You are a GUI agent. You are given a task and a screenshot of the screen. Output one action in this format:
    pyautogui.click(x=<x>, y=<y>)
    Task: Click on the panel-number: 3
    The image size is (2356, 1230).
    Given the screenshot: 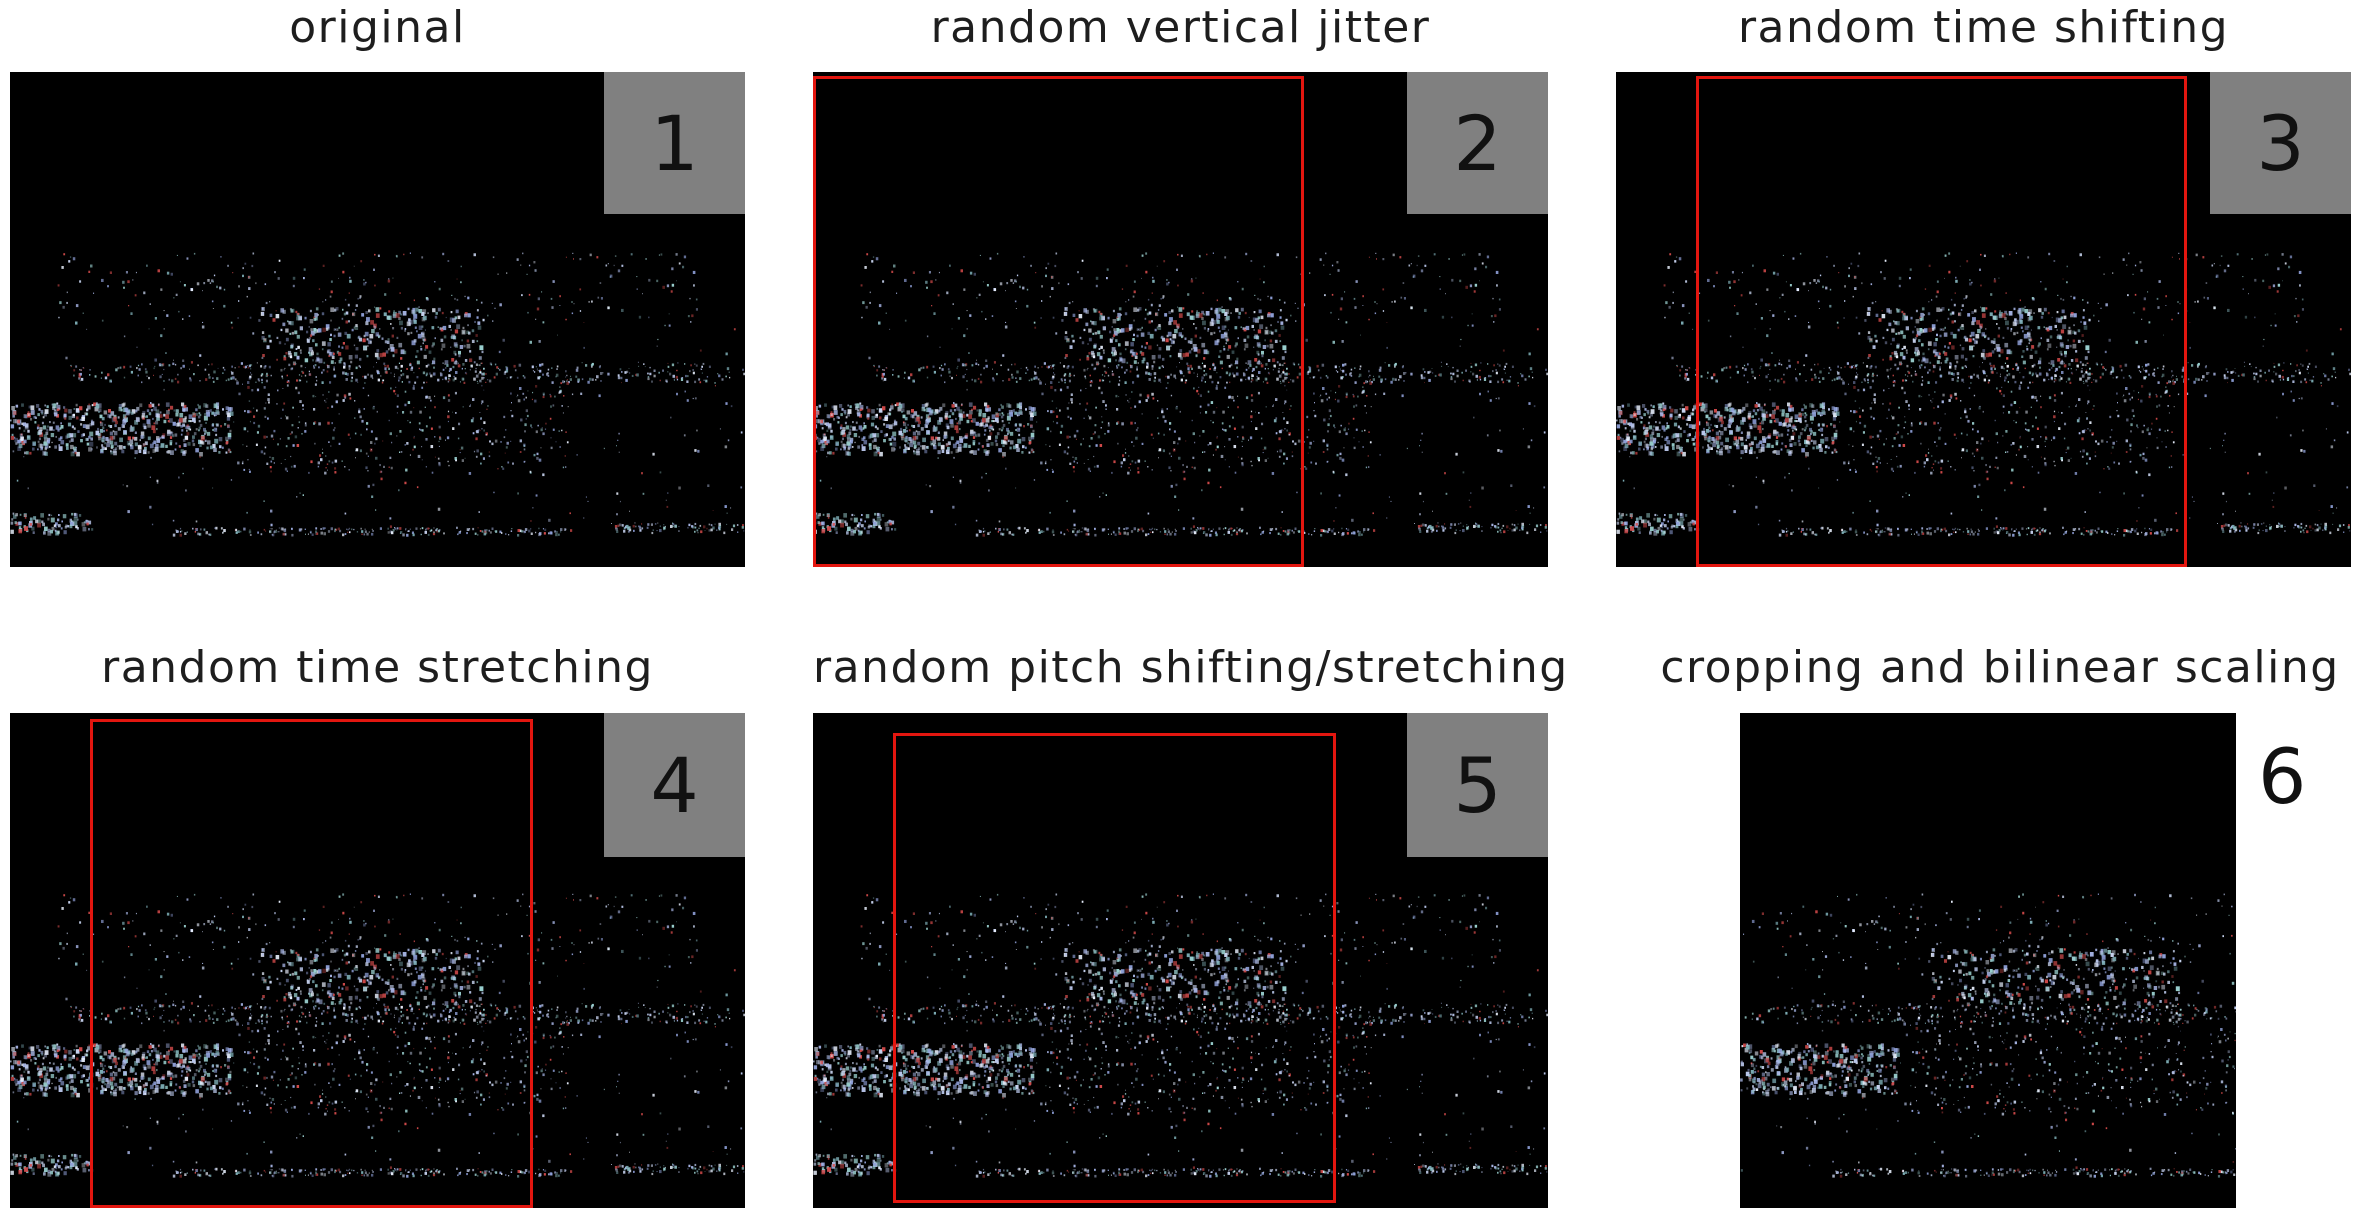 What is the action you would take?
    pyautogui.click(x=2280, y=143)
    